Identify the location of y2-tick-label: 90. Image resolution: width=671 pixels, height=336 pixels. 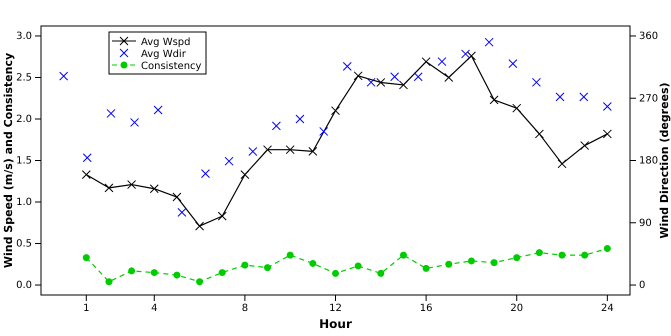
(645, 223).